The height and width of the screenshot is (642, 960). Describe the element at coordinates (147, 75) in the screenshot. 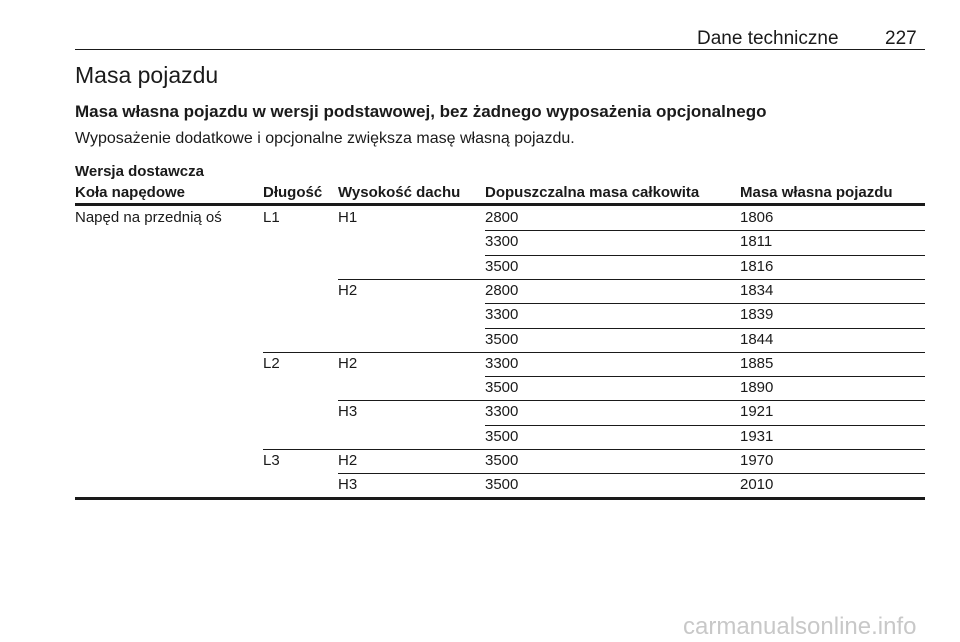

I see `title: Masa pojazdu` at that location.